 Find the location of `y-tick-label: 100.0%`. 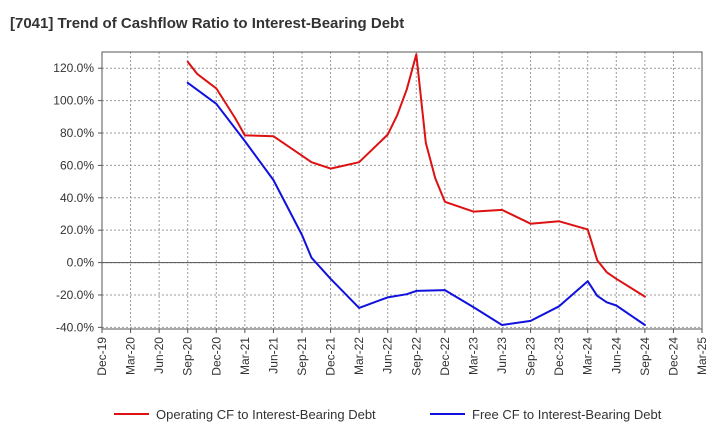

y-tick-label: 100.0% is located at coordinates (73, 101).